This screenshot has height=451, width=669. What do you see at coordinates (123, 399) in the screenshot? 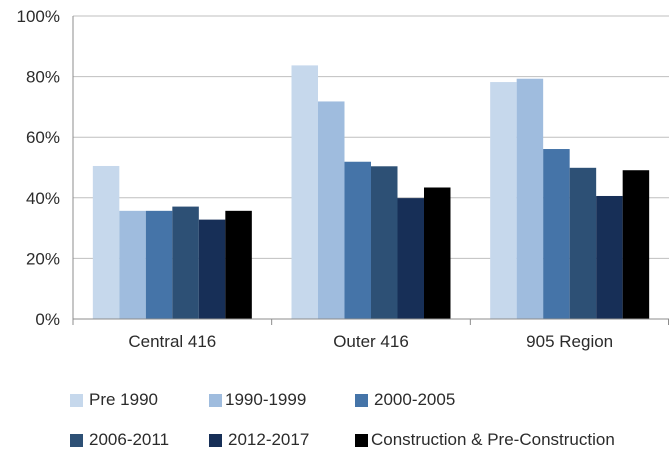
I see `legend-label: Pre 1990` at bounding box center [123, 399].